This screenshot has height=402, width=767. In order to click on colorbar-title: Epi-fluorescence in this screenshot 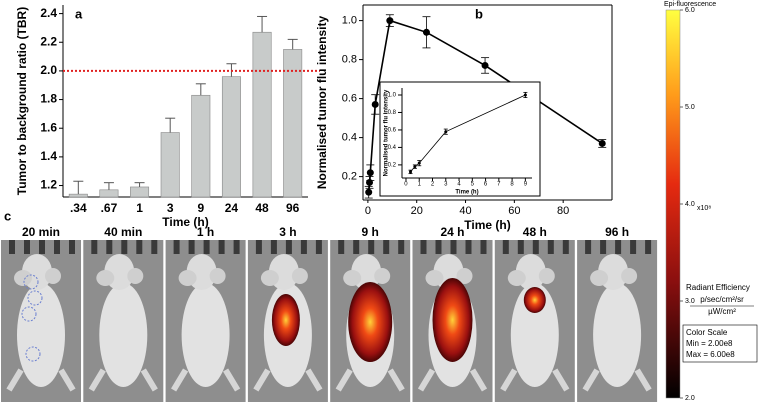, I will do `click(690, 4)`.